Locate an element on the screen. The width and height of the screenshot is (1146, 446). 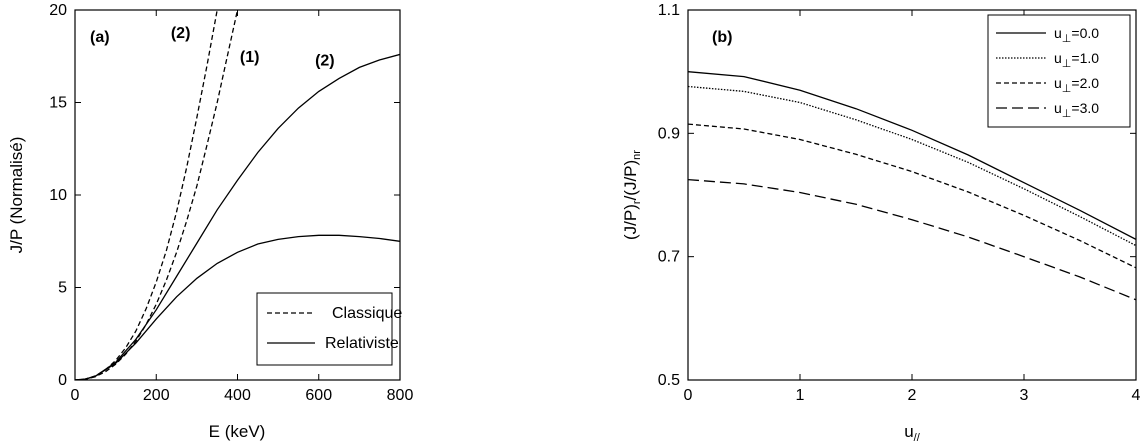
panel-b-legend-box is located at coordinates (1059, 71).